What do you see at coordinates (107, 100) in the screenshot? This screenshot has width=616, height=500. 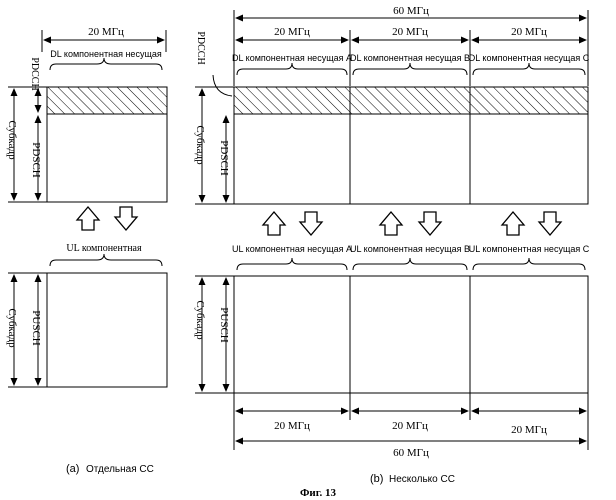 I see `single-pdcch-region` at bounding box center [107, 100].